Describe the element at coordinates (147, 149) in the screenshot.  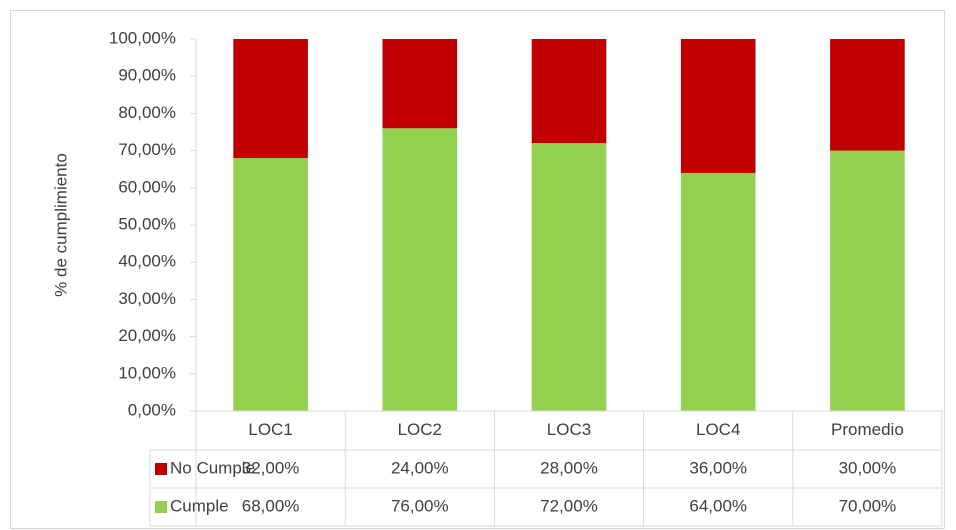
I see `y-tick-label: 70,00%` at that location.